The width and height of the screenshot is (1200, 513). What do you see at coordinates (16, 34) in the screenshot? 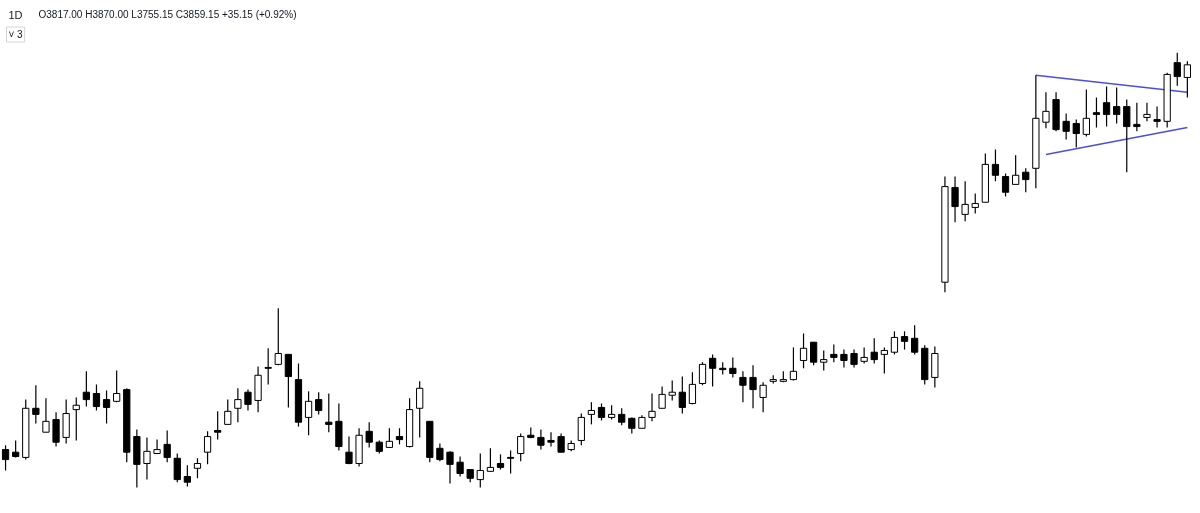
I see `text: ˅ 3` at bounding box center [16, 34].